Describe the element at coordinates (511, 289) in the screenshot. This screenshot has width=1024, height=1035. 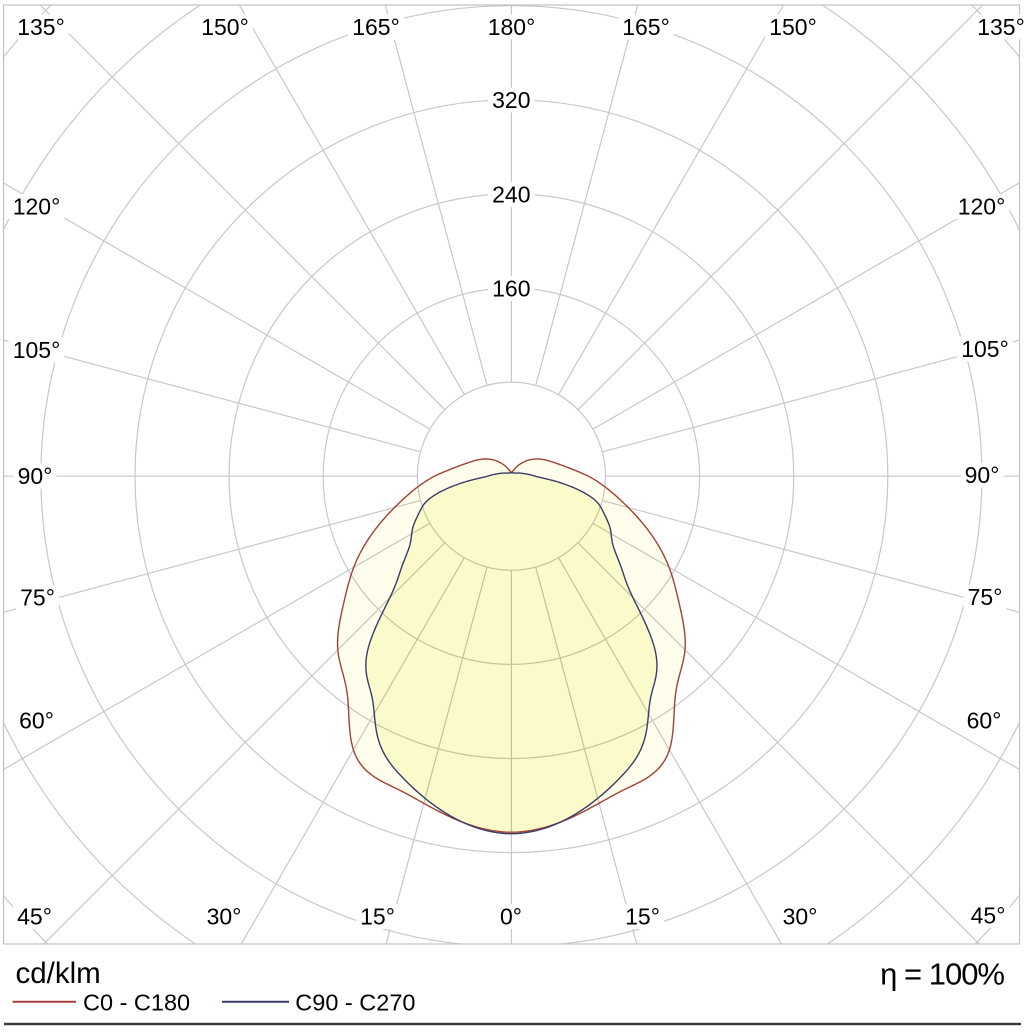
I see `svg-text: 160` at that location.